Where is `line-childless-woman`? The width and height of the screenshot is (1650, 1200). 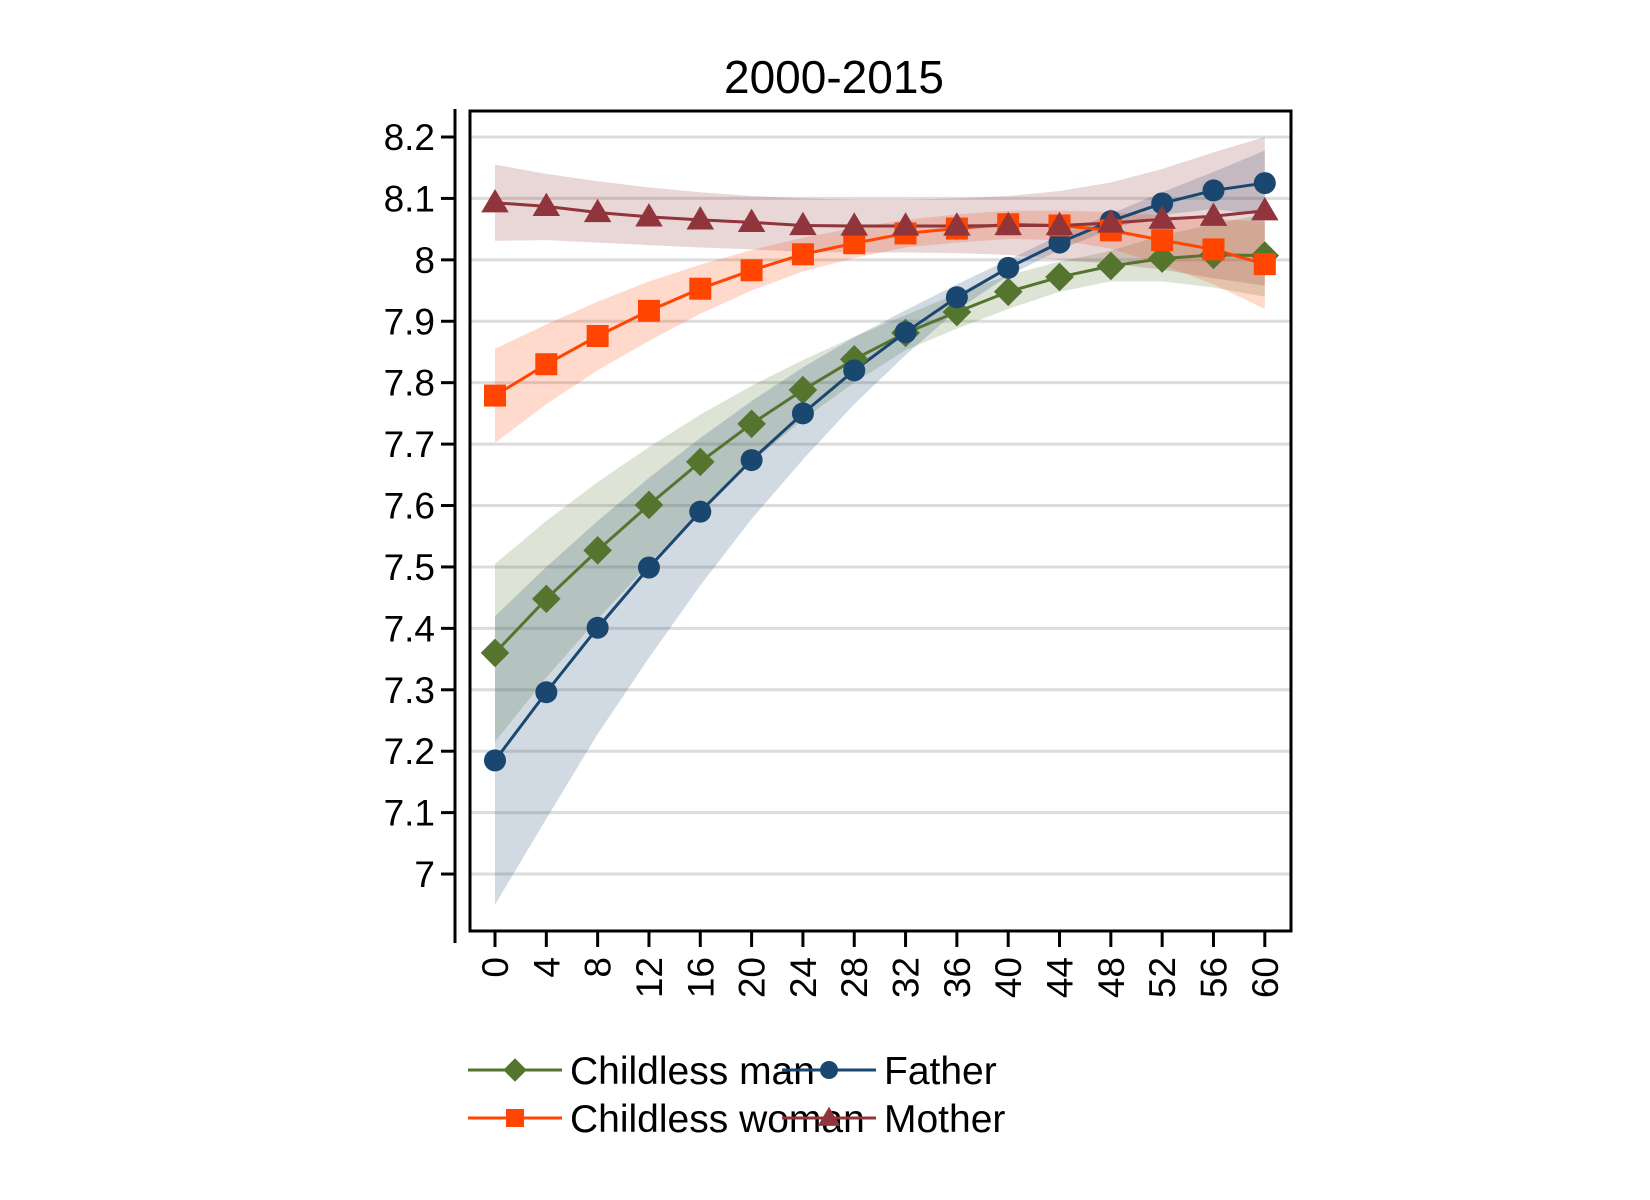
line-childless-woman is located at coordinates (880, 309).